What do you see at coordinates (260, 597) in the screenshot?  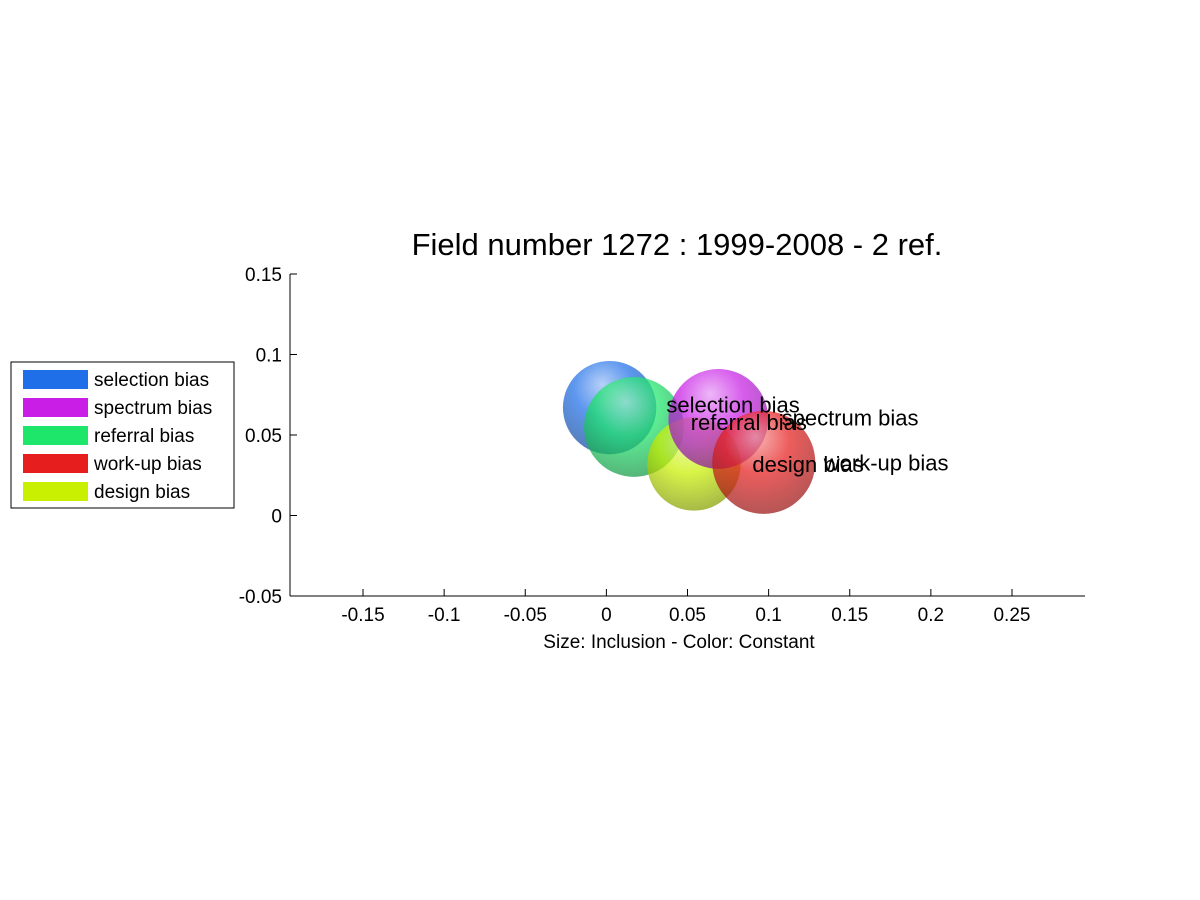 I see `y-tick-label: -0.05` at bounding box center [260, 597].